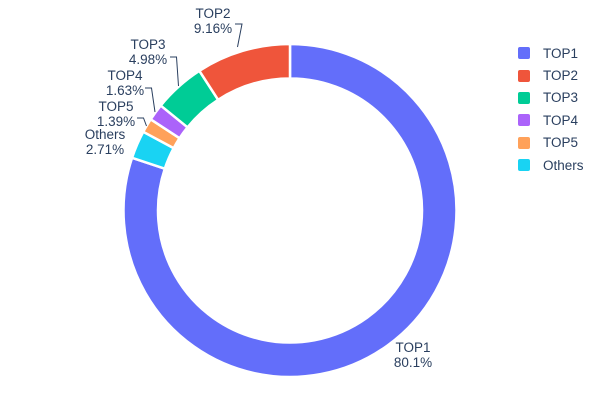  Describe the element at coordinates (213, 28) in the screenshot. I see `slice-label-percent: 9.16%` at that location.